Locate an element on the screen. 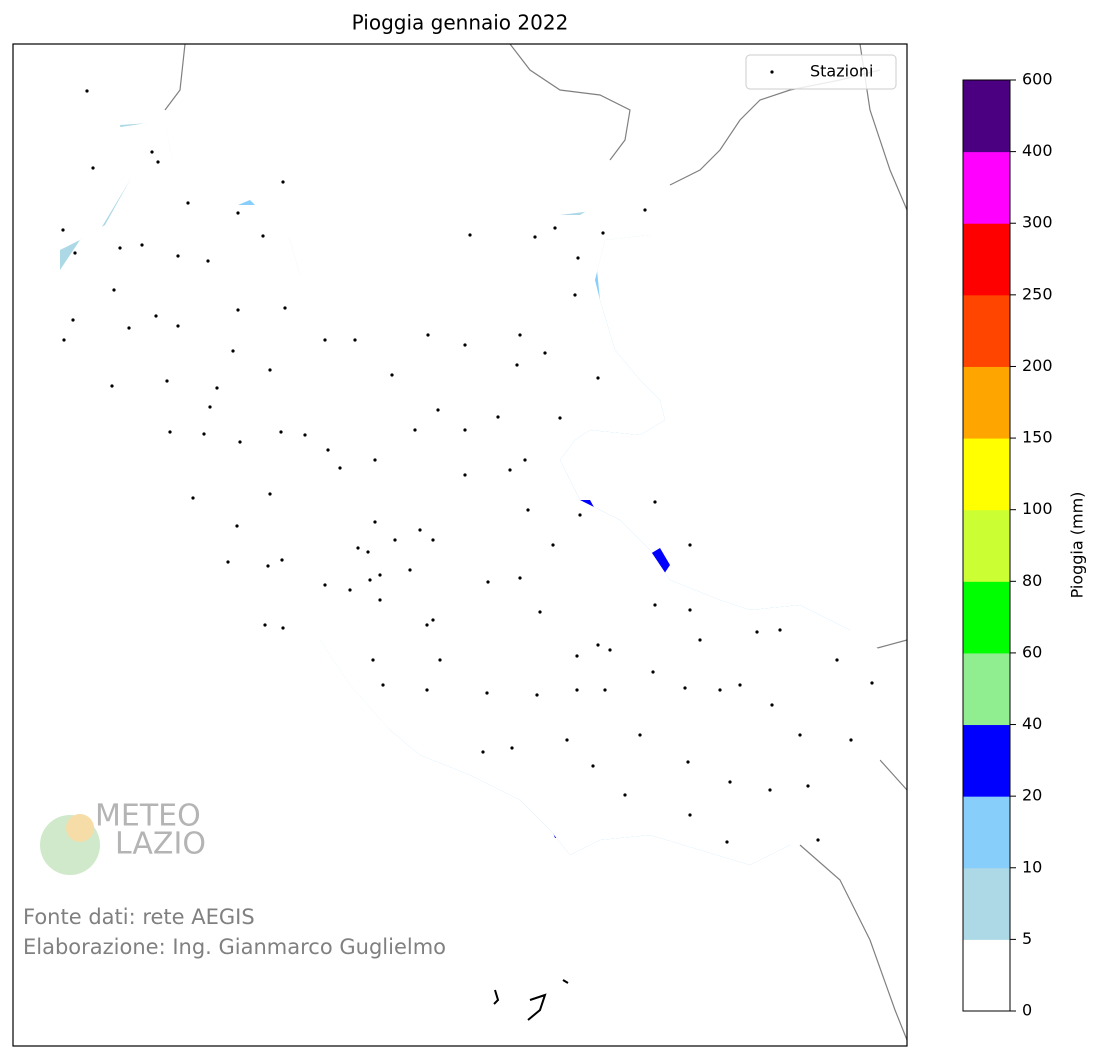 This screenshot has height=1064, width=1103. tick-label: 200 is located at coordinates (1037, 365).